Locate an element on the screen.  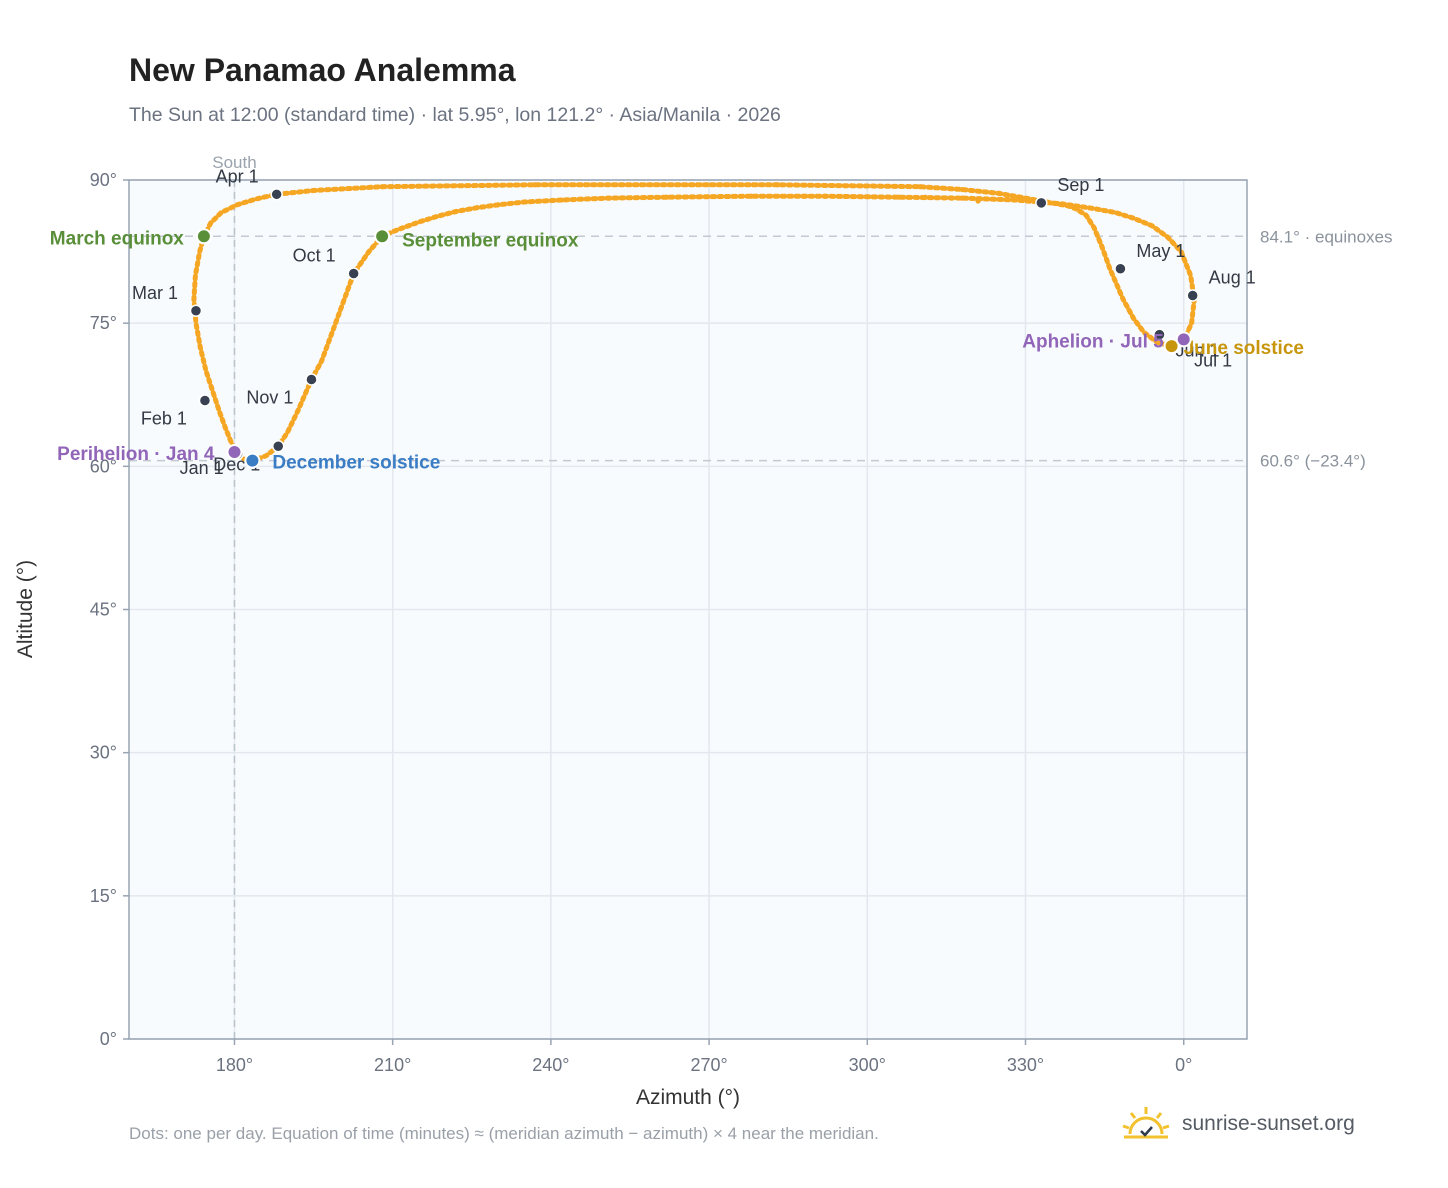
x-tick-label: 270° is located at coordinates (708, 1065).